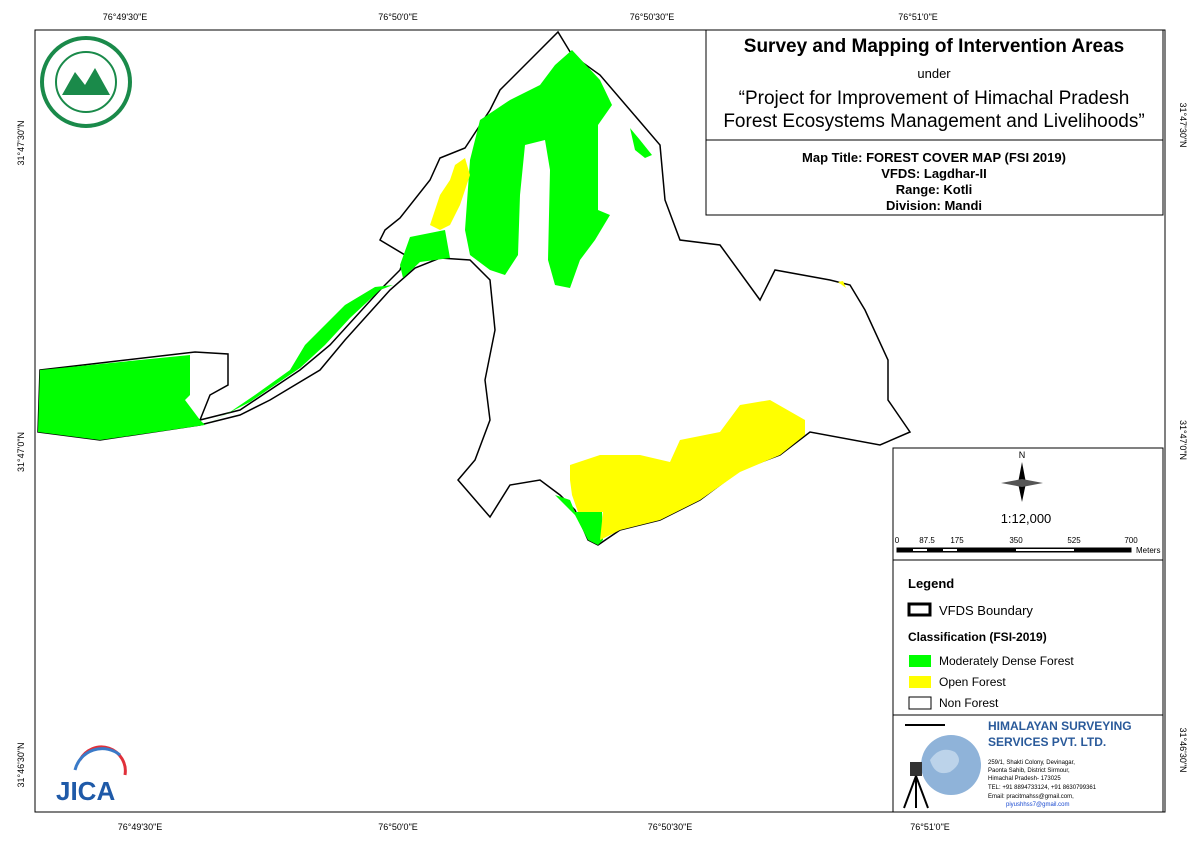 The width and height of the screenshot is (1200, 848). What do you see at coordinates (934, 157) in the screenshot?
I see `map-title: Map Title: FOREST COVER MAP (FSI 2019)` at bounding box center [934, 157].